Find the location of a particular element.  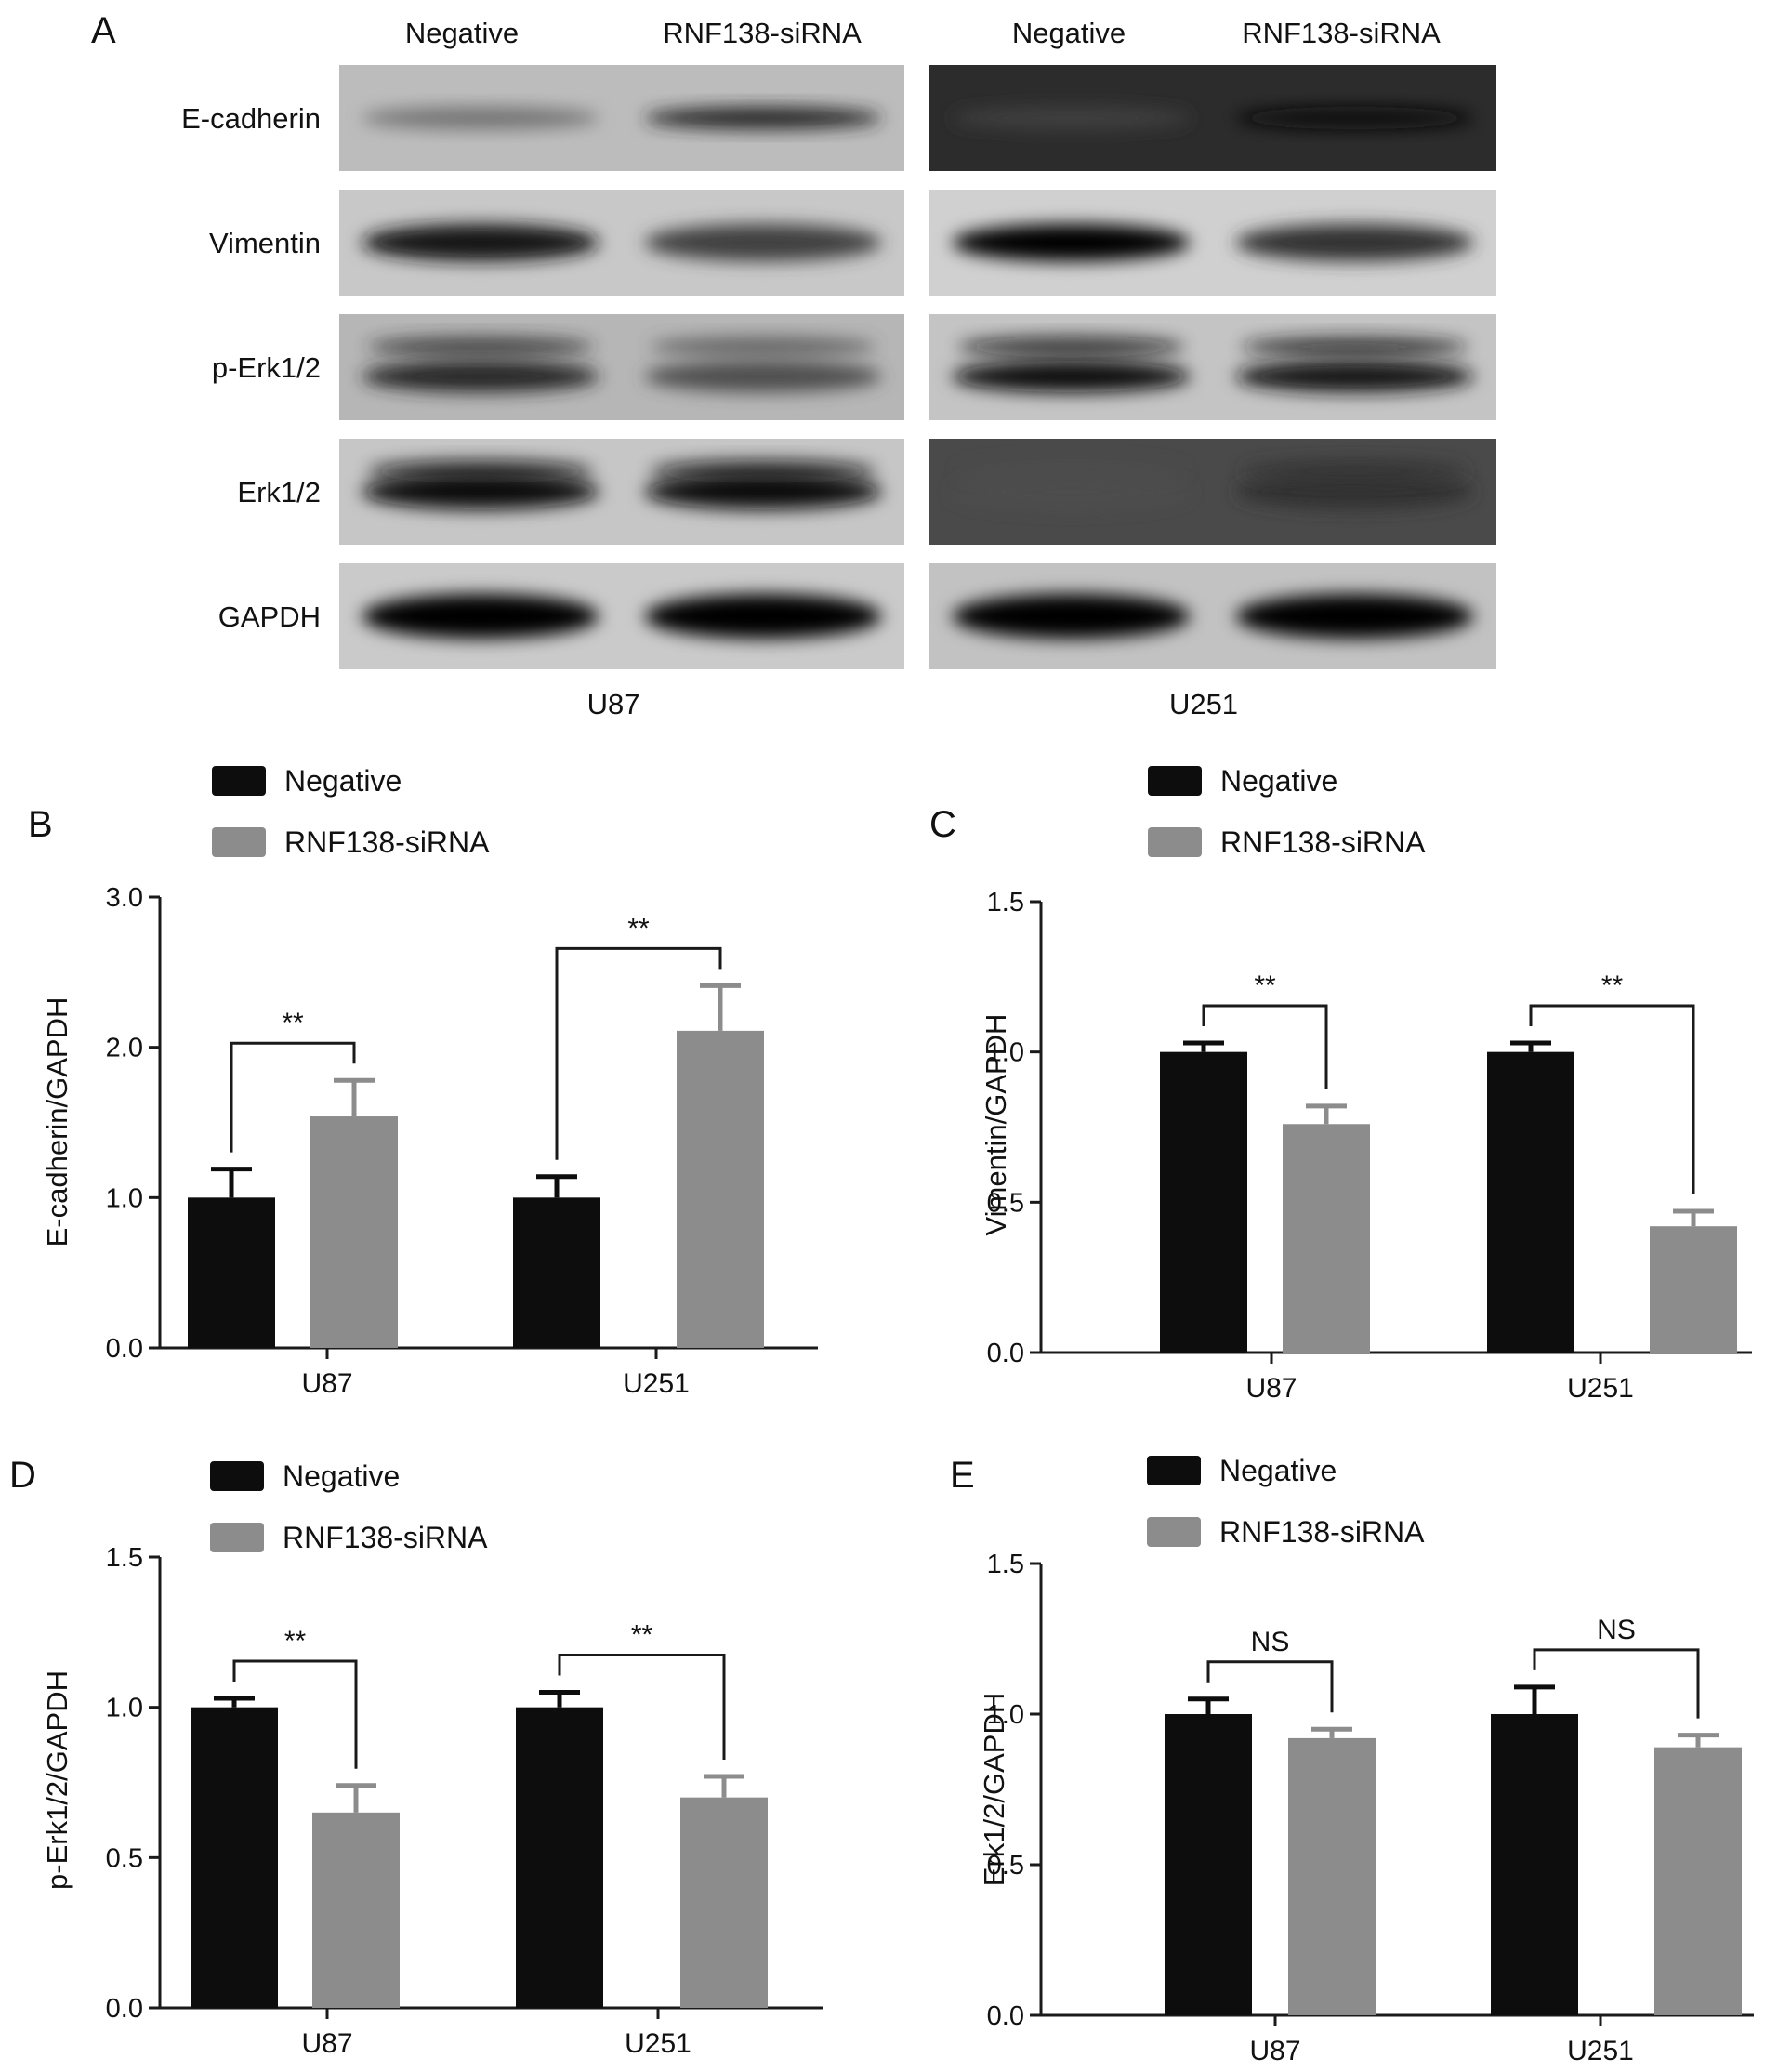

panel-letter: D is located at coordinates (23, 1476).